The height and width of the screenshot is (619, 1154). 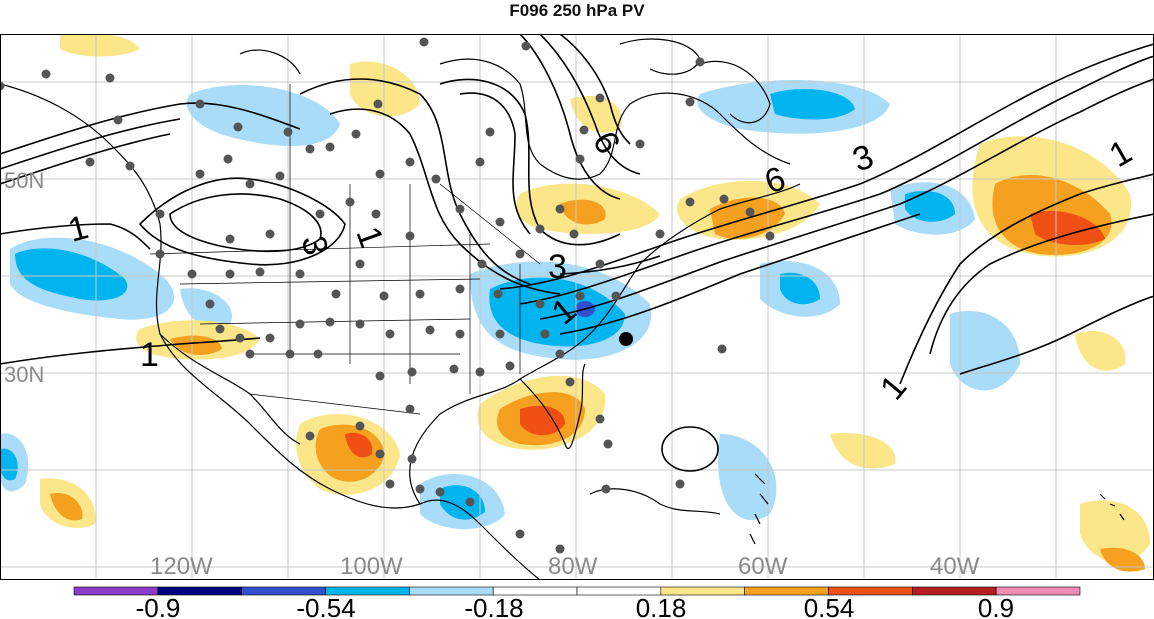 I want to click on colorbar-tick-neg-0-9: -0.9, so click(x=158, y=606).